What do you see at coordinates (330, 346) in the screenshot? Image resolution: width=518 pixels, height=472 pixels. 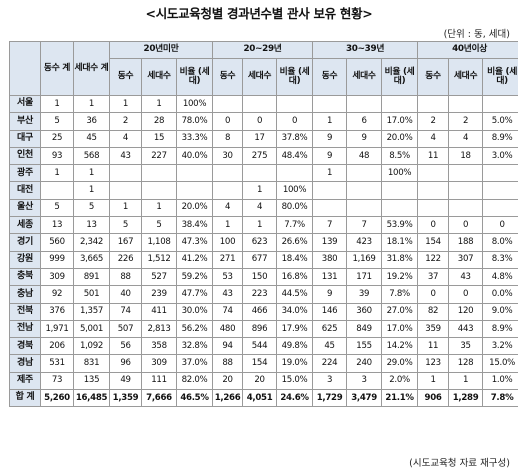 I see `data-cell: 45` at bounding box center [330, 346].